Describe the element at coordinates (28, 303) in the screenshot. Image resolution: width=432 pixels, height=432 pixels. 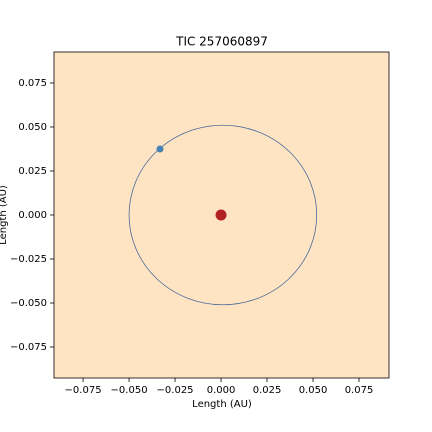
I see `y-tick-label: −0.050` at that location.